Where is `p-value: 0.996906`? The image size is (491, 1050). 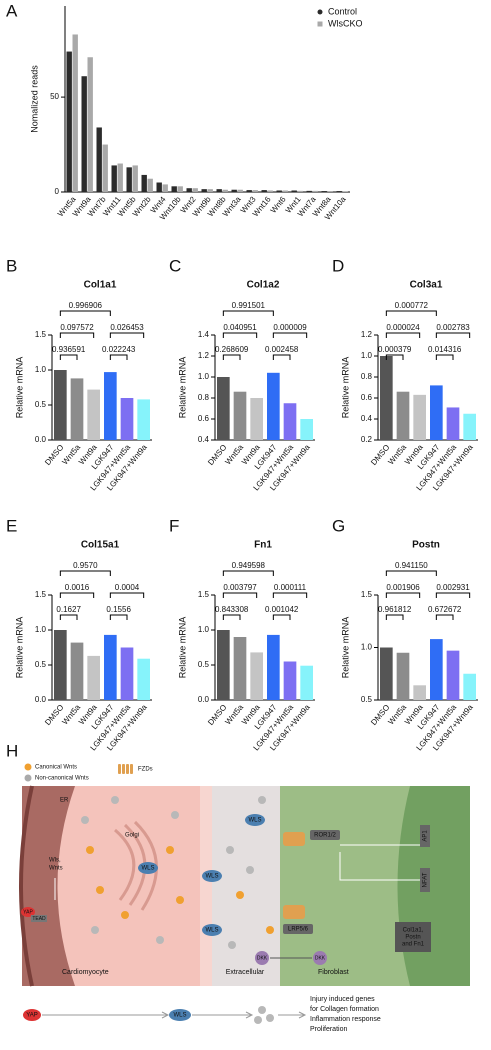
p-value: 0.996906 is located at coordinates (86, 305).